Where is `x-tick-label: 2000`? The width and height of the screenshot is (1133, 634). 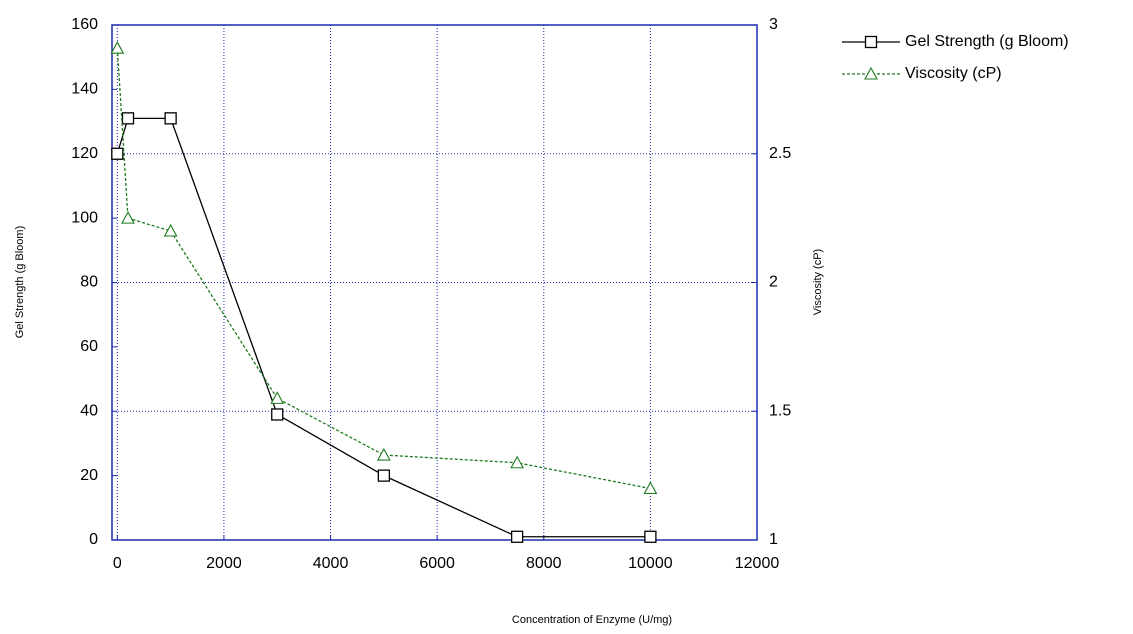
x-tick-label: 2000 is located at coordinates (224, 563).